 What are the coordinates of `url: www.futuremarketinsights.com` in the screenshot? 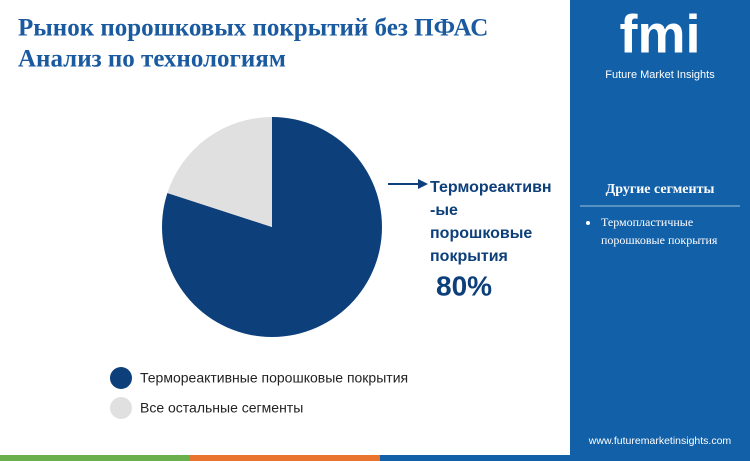 It's located at (660, 441).